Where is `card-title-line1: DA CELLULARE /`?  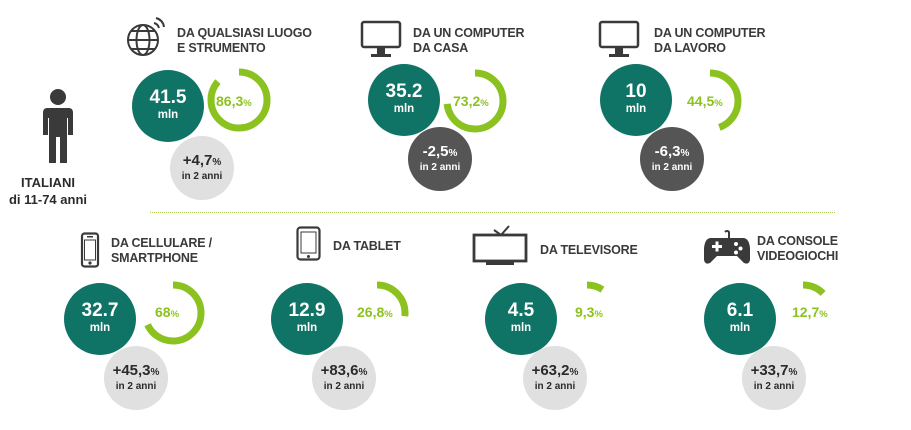 card-title-line1: DA CELLULARE / is located at coordinates (161, 243).